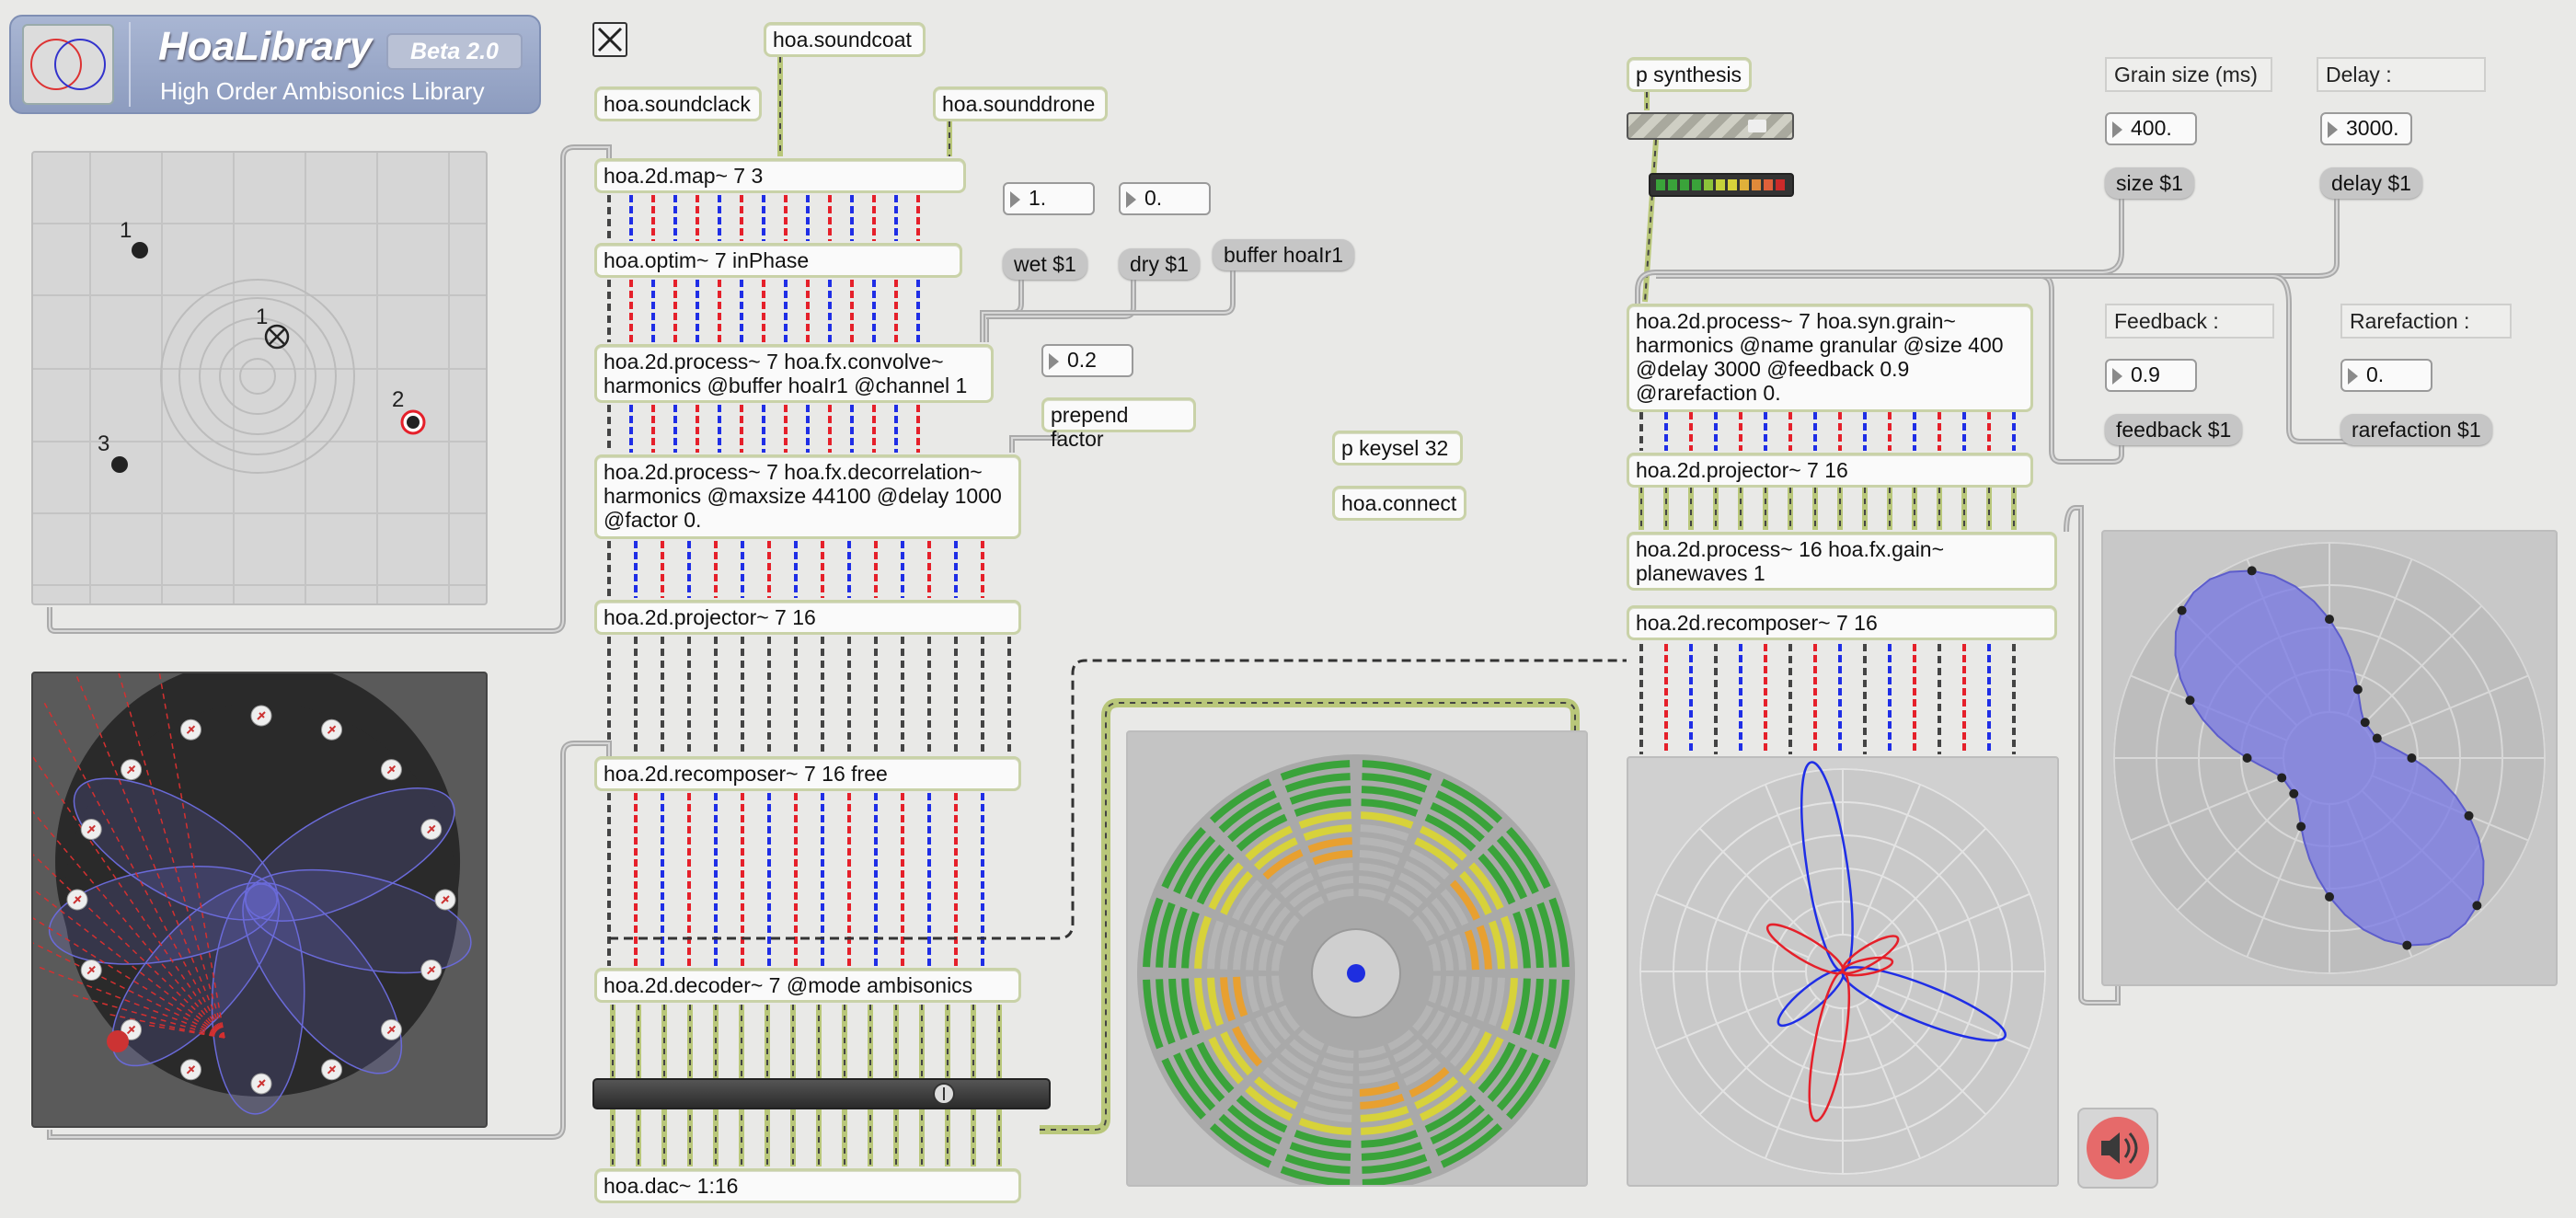  Describe the element at coordinates (1087, 360) in the screenshot. I see `factor-number: 0.2` at that location.